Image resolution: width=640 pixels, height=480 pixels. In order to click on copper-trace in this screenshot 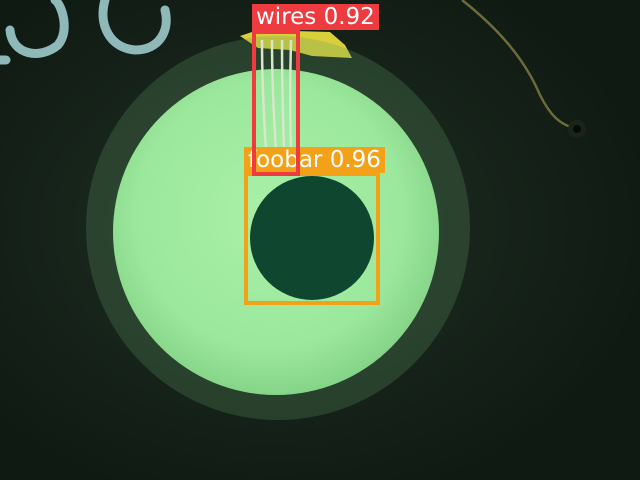, I will do `click(518, 65)`.